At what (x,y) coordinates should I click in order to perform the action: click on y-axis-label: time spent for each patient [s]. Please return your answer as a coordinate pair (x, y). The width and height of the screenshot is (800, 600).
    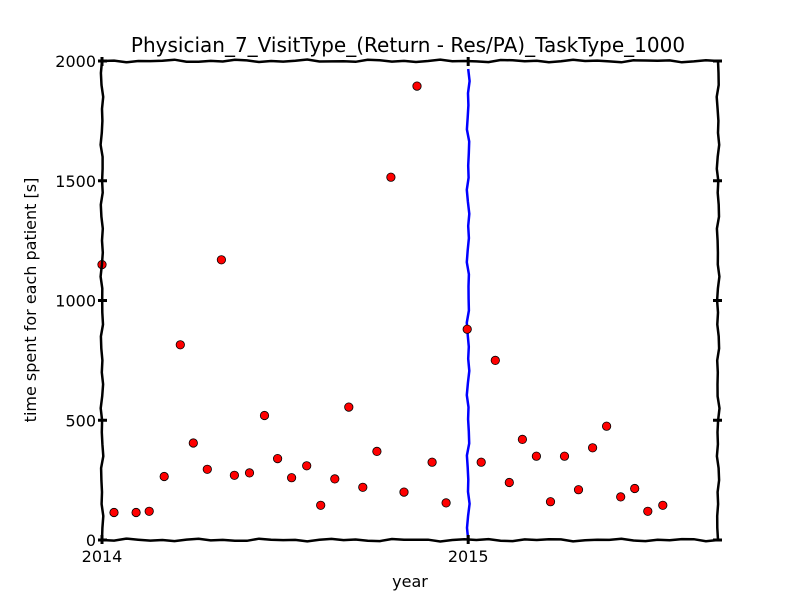
    Looking at the image, I should click on (30, 300).